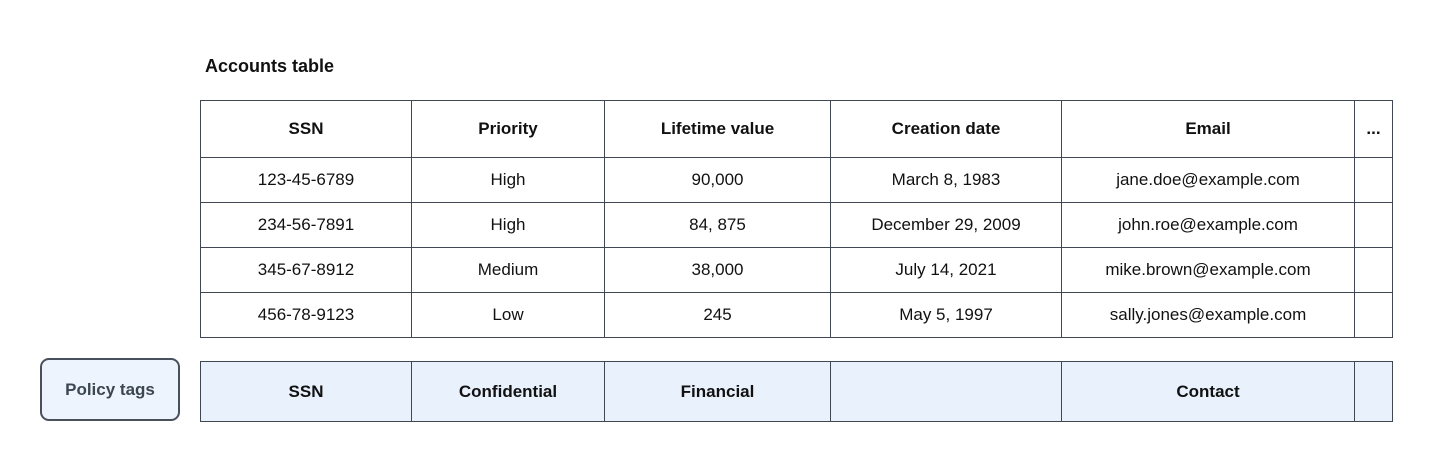  I want to click on cell-lifetime-value: 84, 875, so click(717, 225).